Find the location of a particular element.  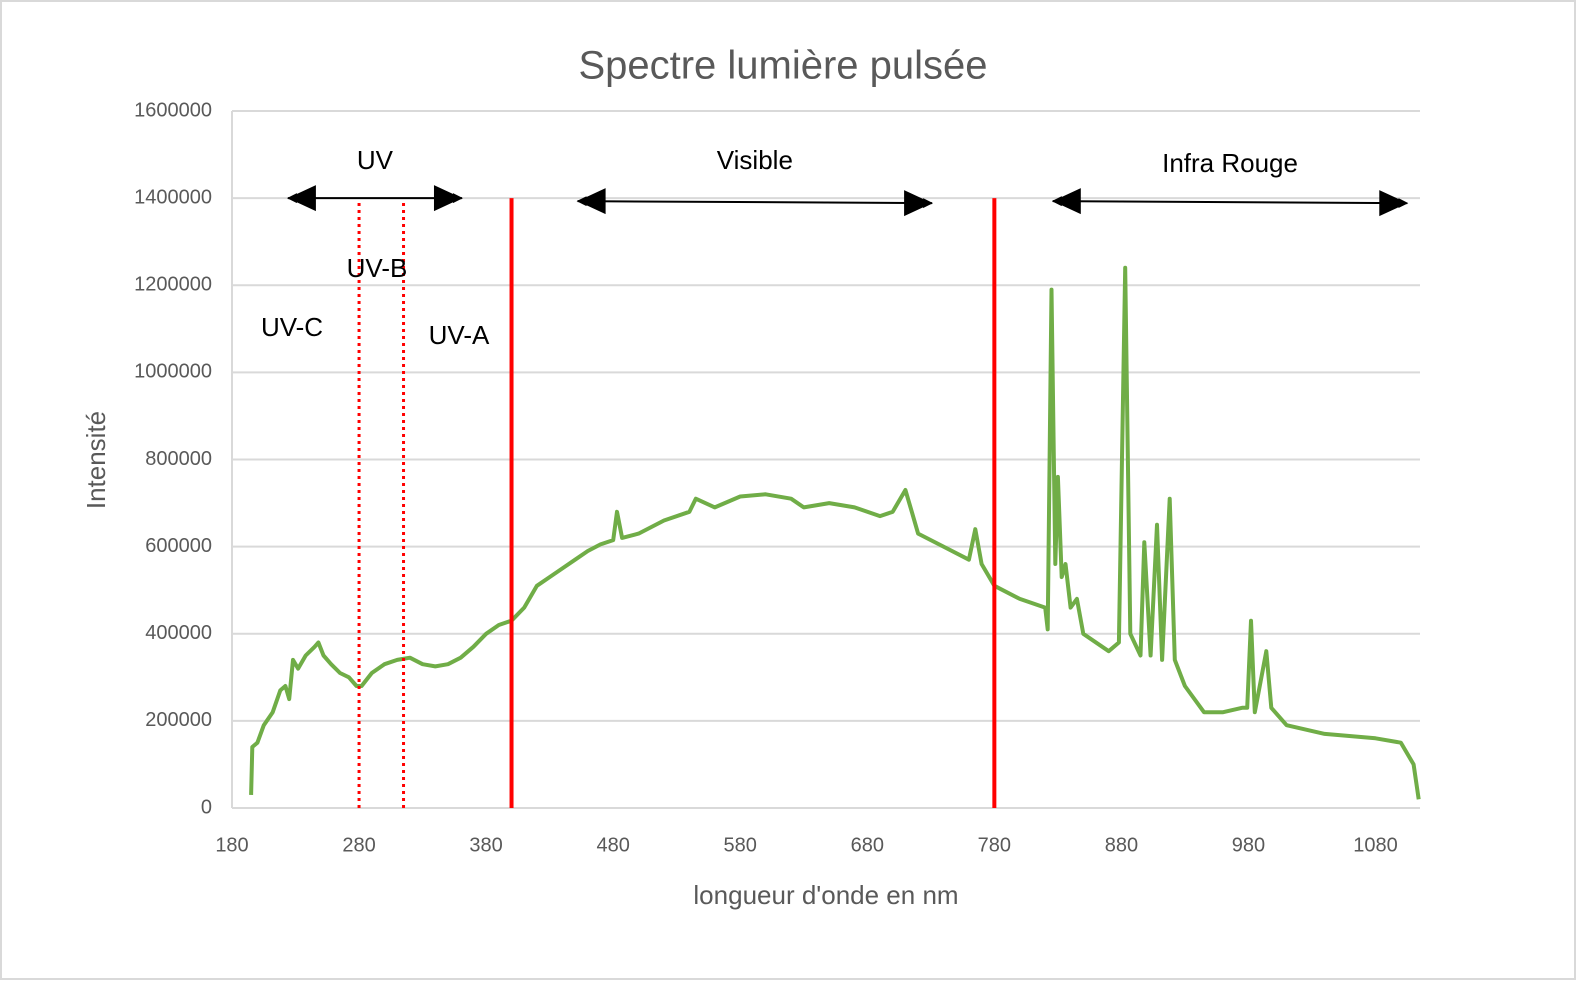

y-tick-label: 1000000 is located at coordinates (173, 372).